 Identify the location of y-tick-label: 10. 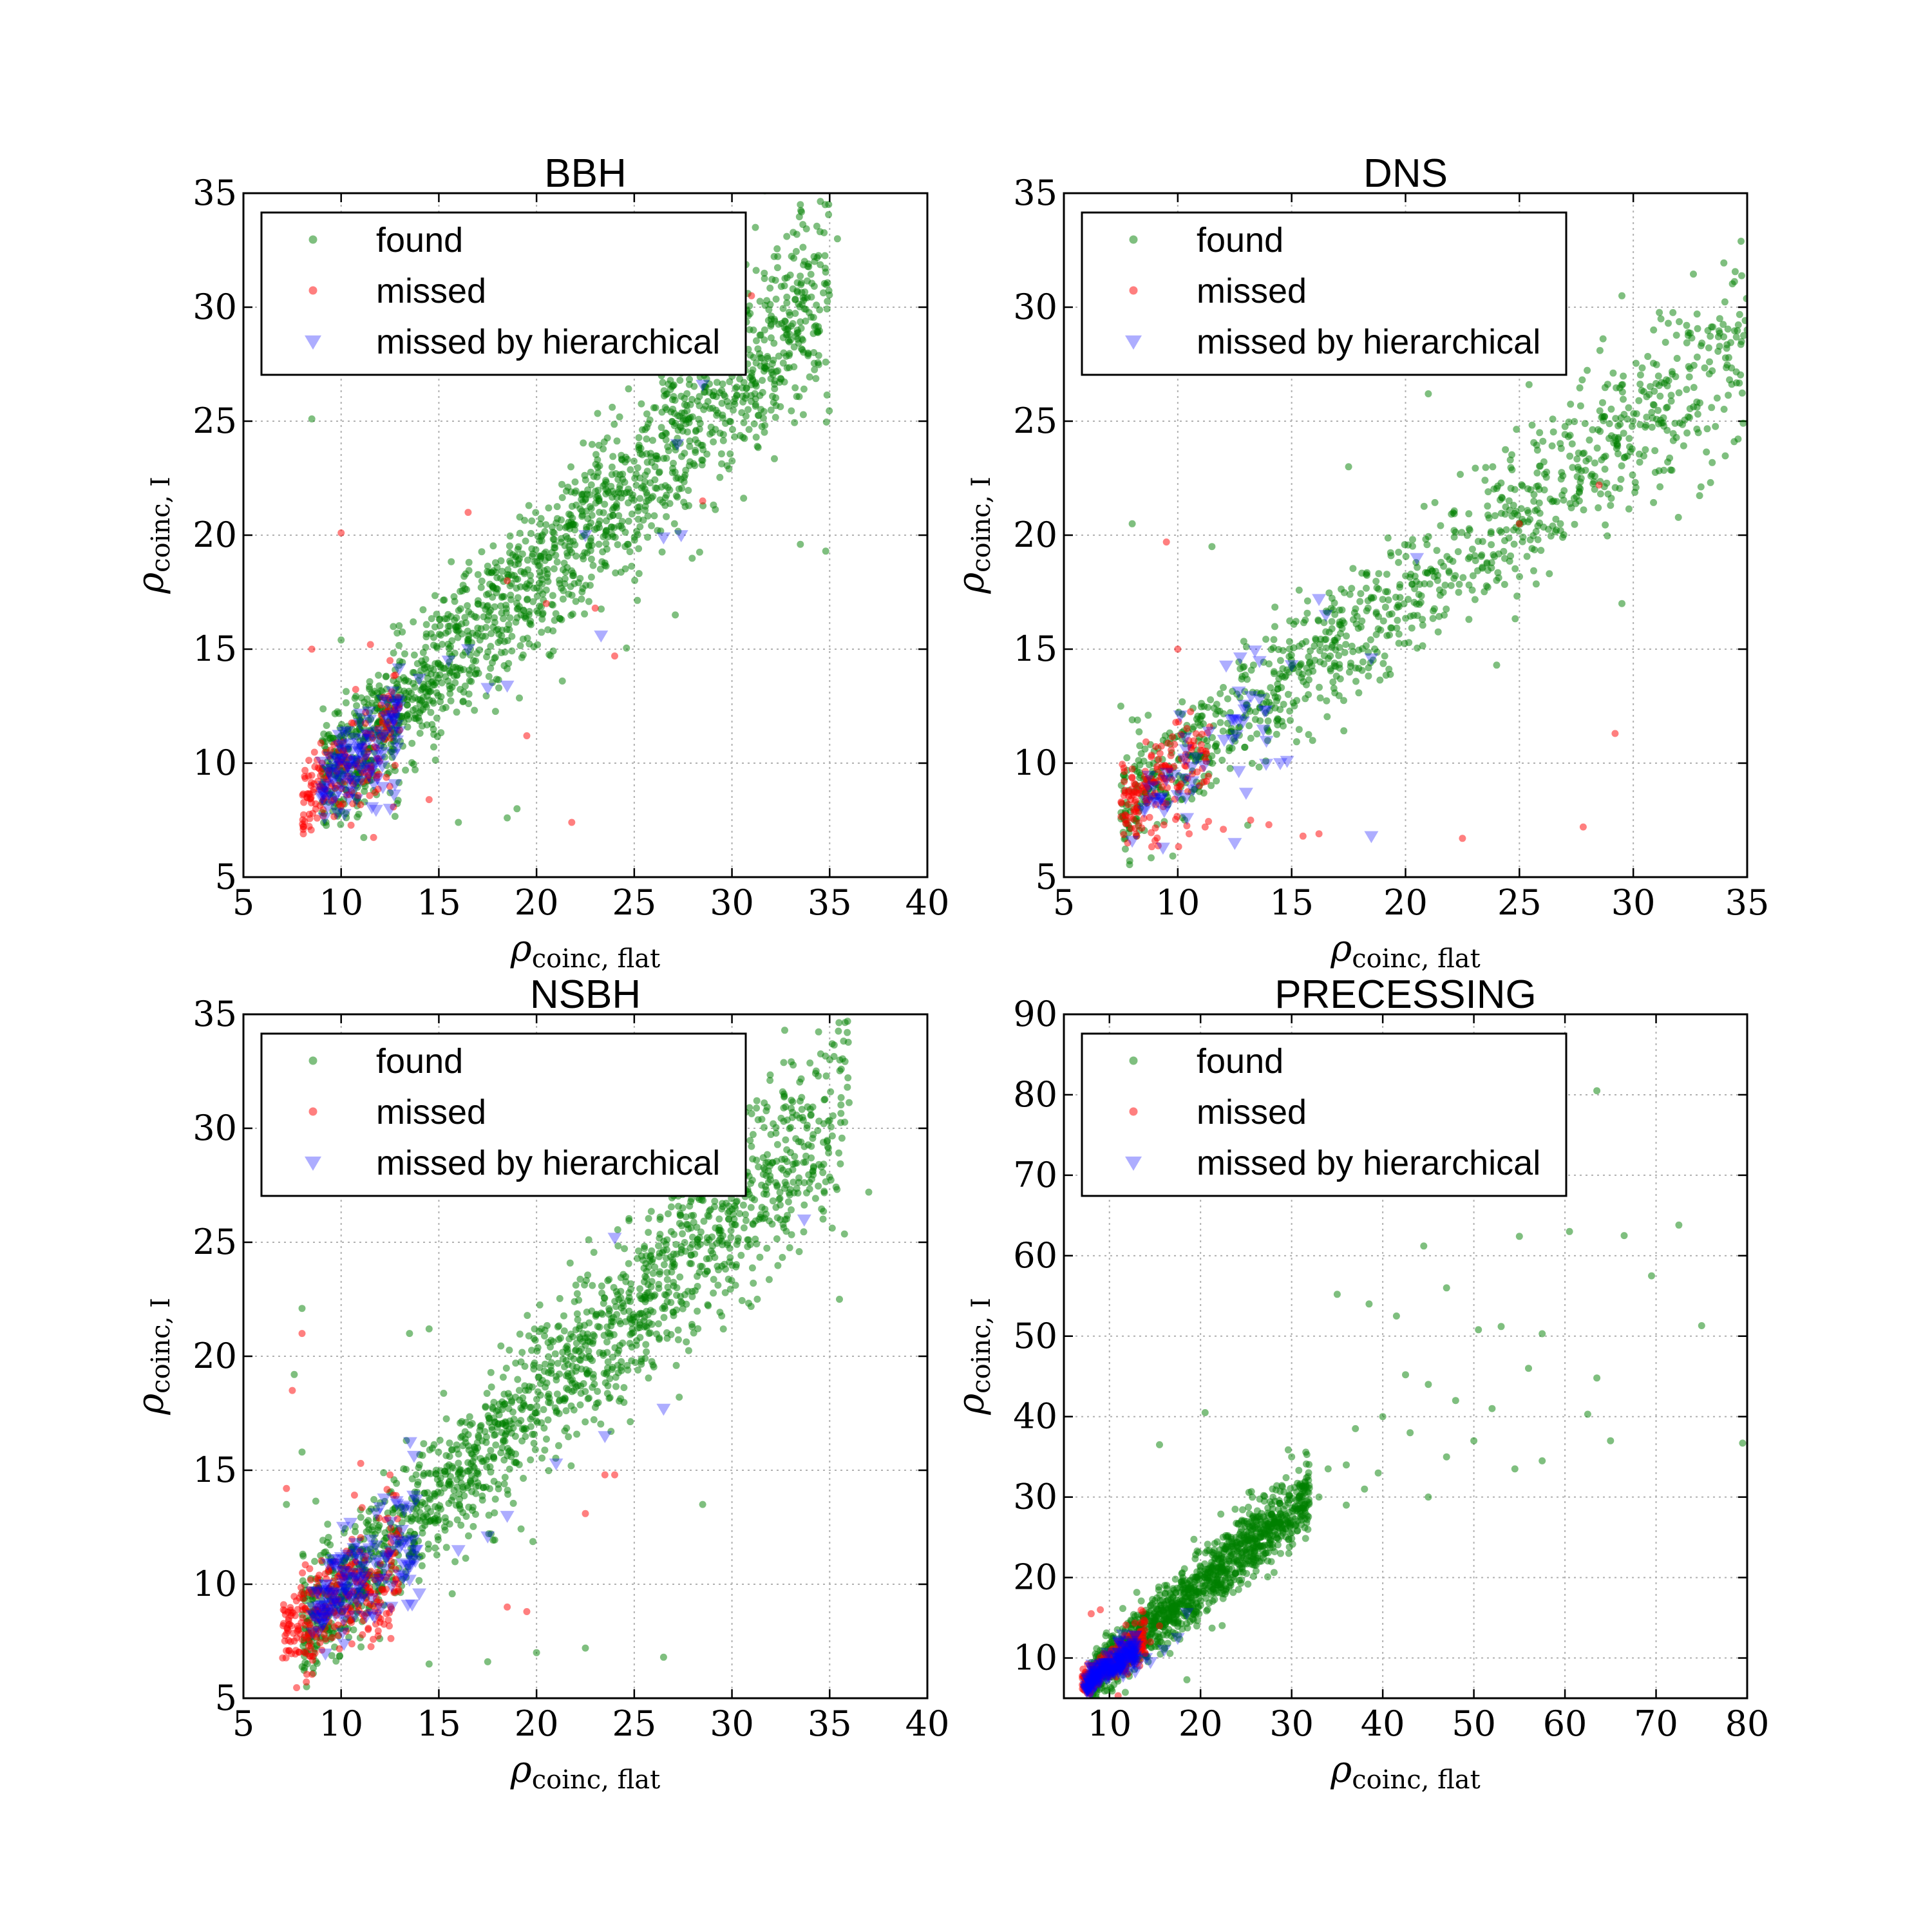
(215, 1584).